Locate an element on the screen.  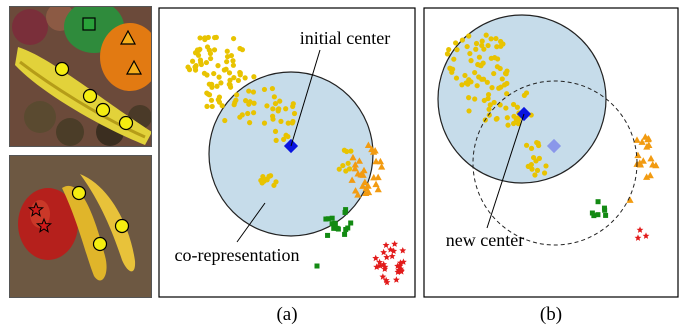
marker-square-icon is located at coordinates (89, 24).